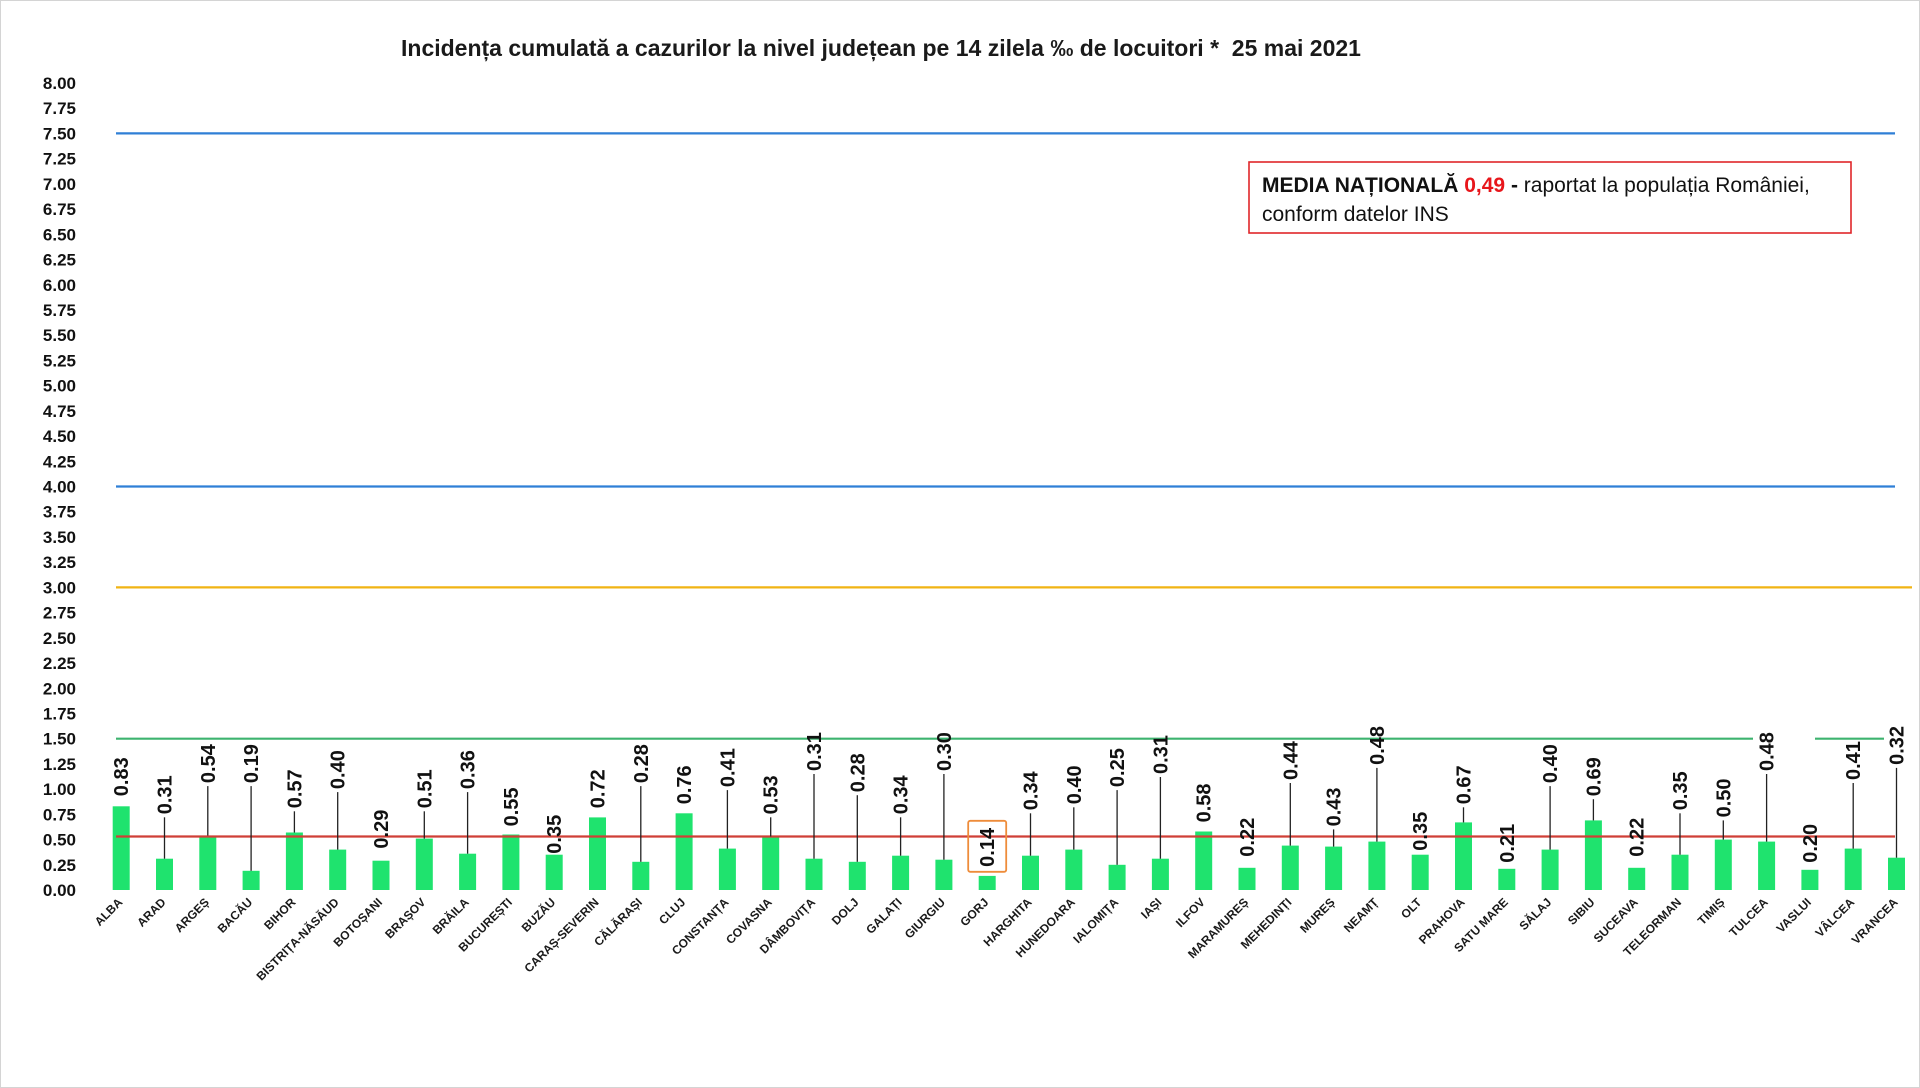  I want to click on bar-buzau, so click(554, 872).